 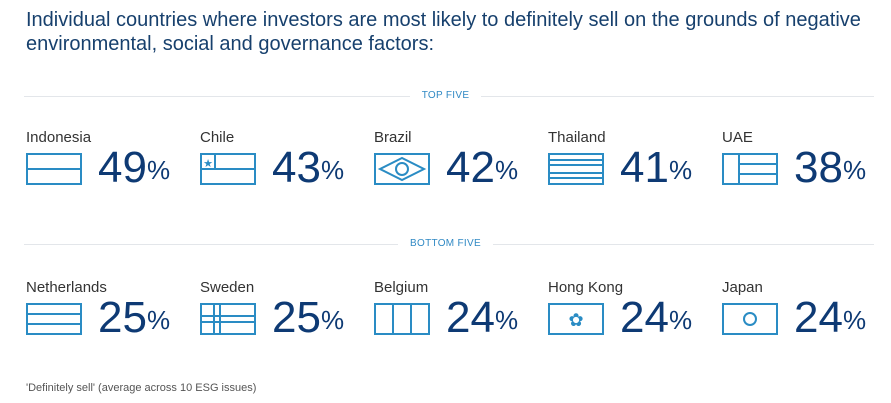 What do you see at coordinates (402, 319) in the screenshot?
I see `belgium-flag-icon` at bounding box center [402, 319].